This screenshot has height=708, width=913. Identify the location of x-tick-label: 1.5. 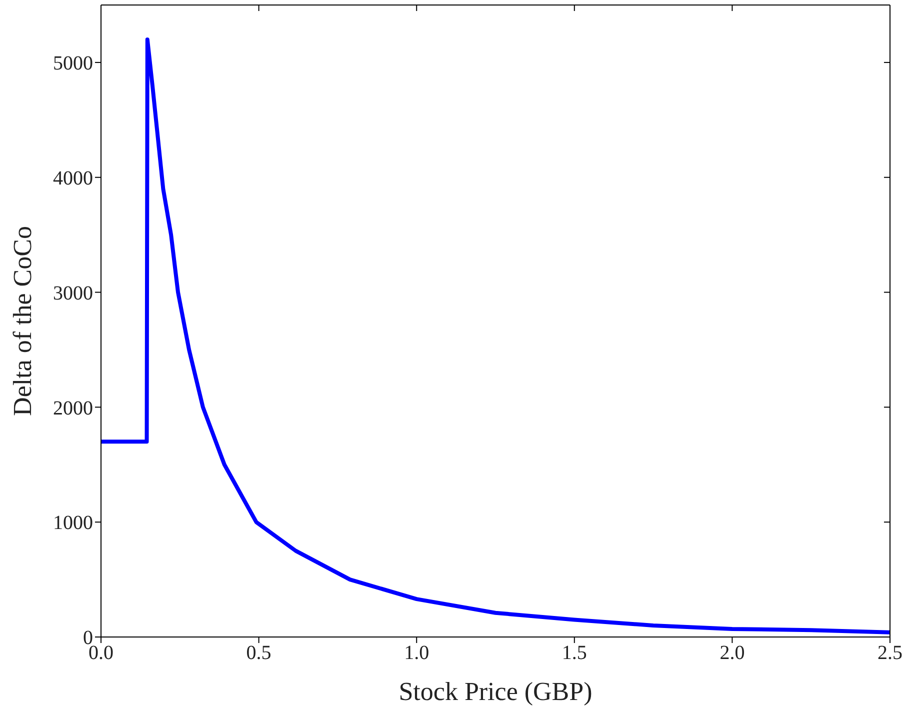
(574, 653).